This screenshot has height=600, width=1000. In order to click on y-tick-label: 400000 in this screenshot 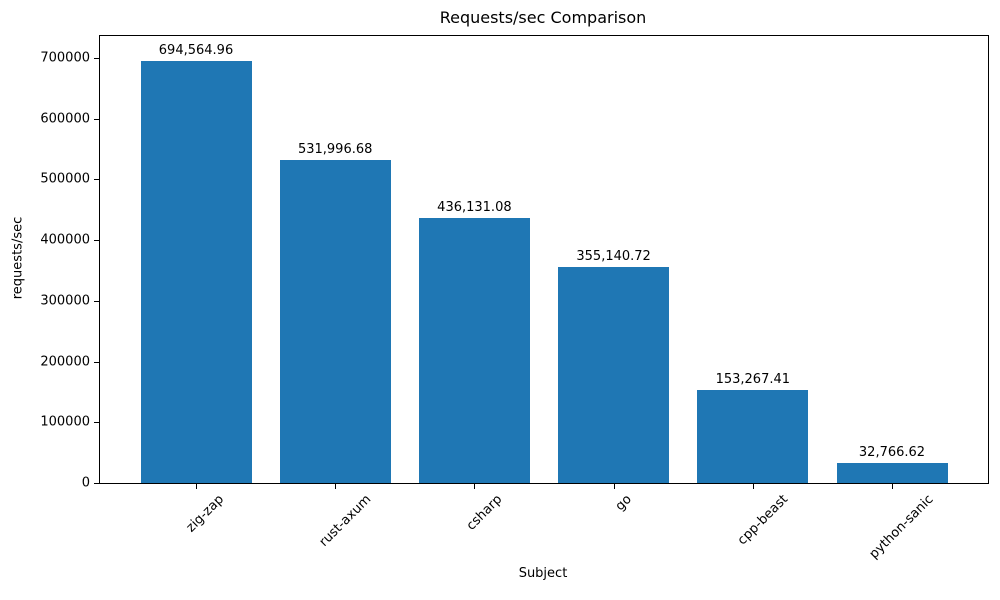, I will do `click(65, 240)`.